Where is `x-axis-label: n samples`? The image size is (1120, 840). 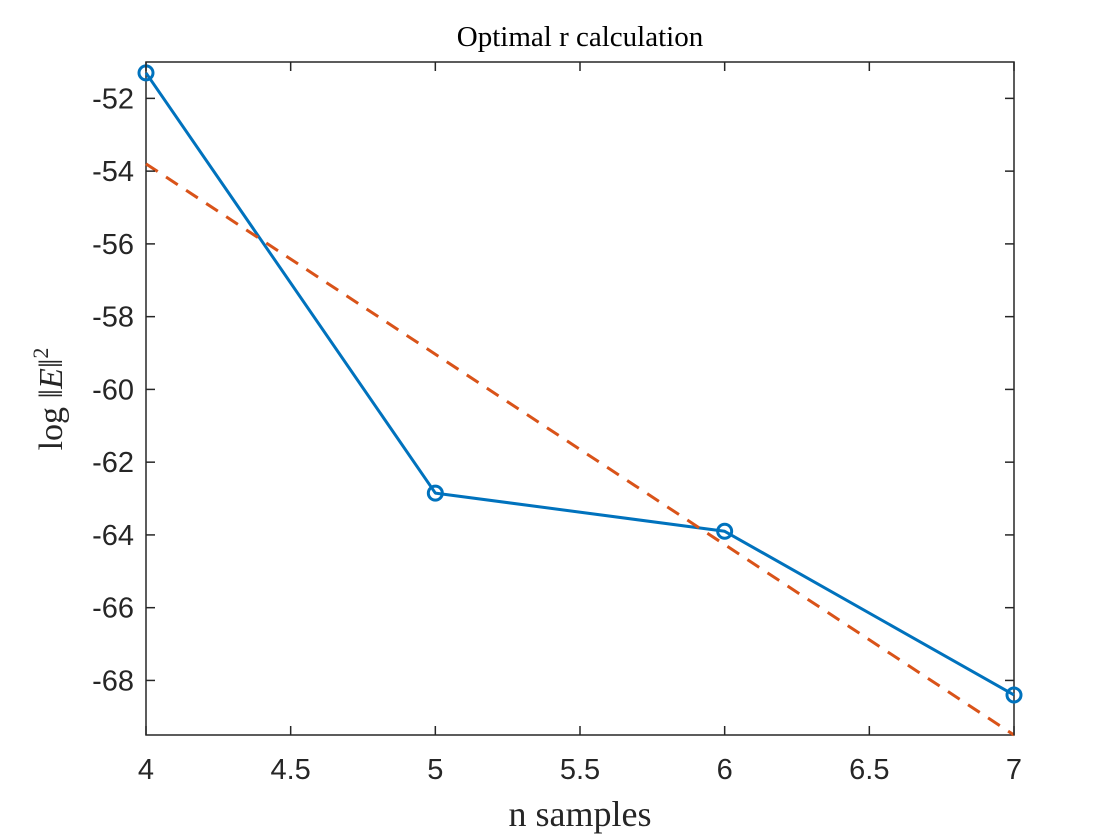
x-axis-label: n samples is located at coordinates (580, 814).